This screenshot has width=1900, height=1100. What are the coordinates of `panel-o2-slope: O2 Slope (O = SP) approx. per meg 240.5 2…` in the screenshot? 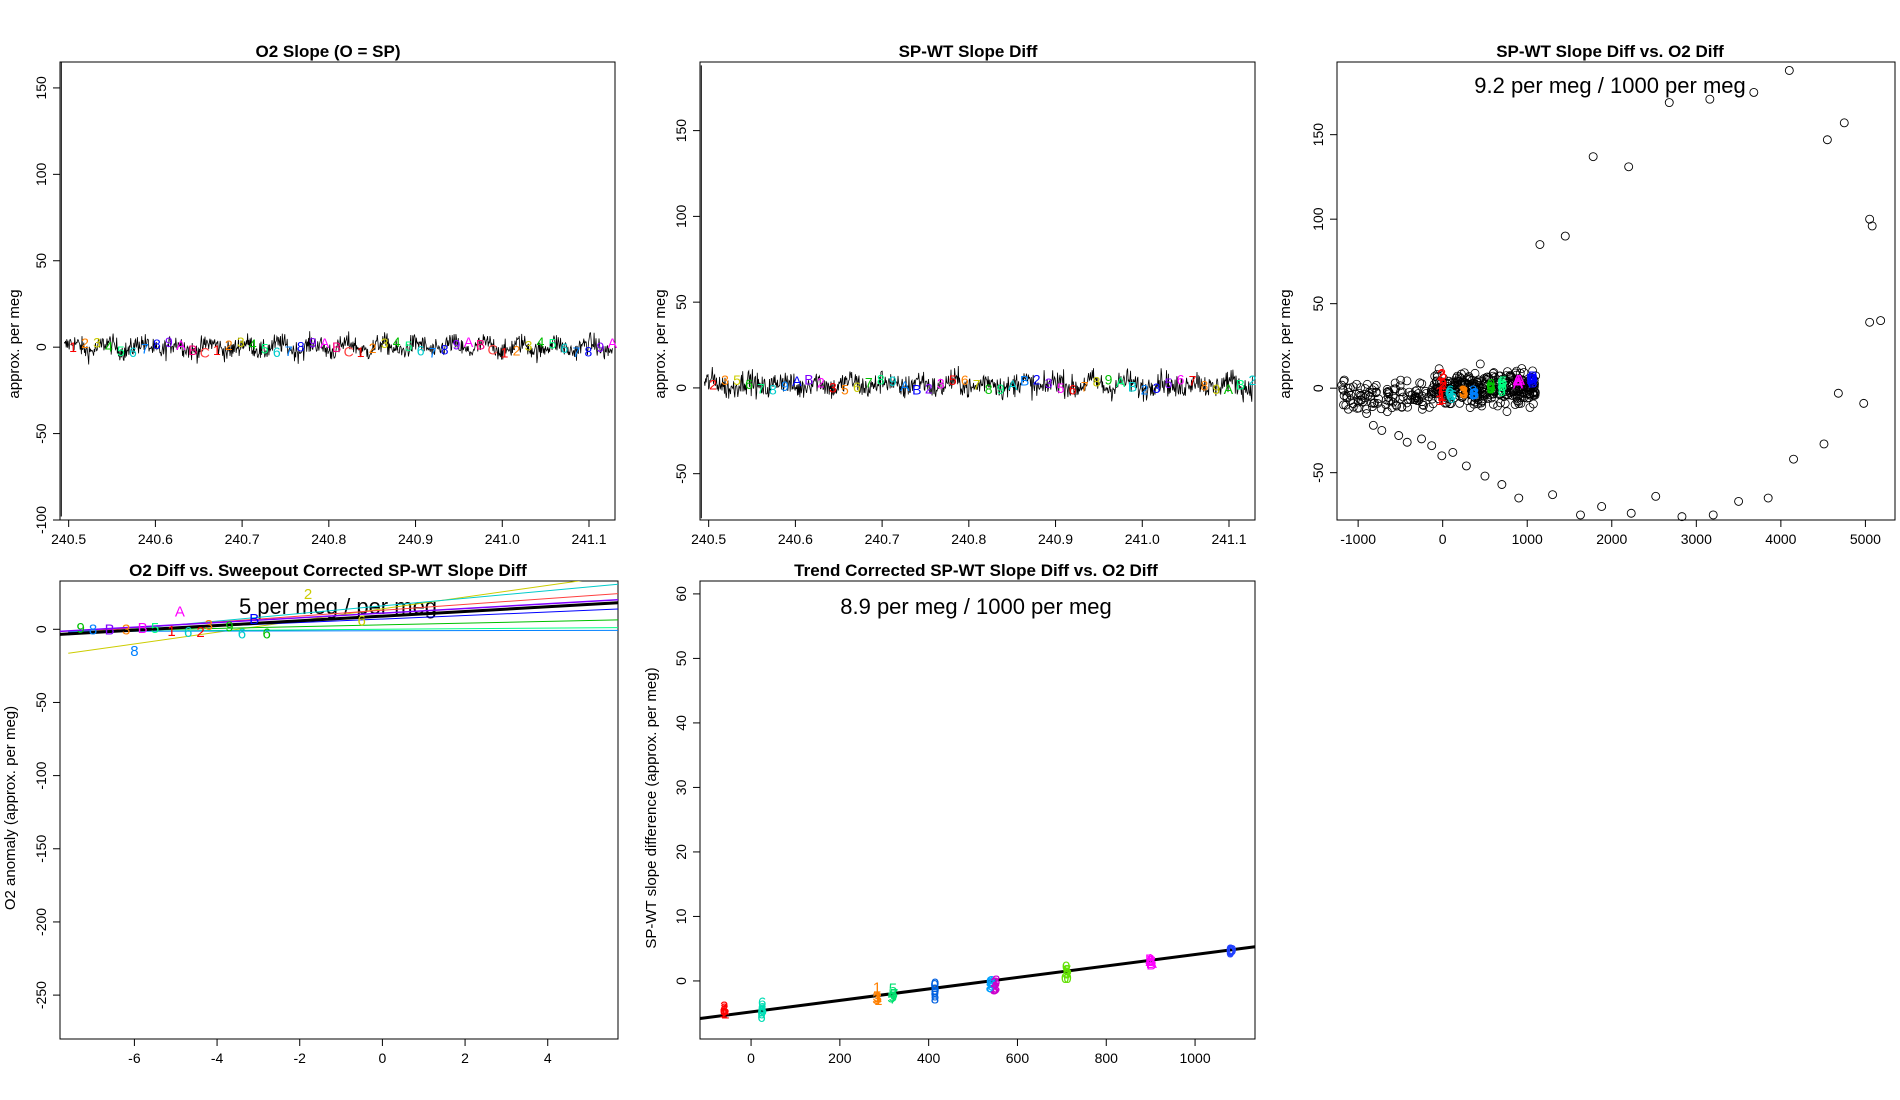 It's located at (312, 294).